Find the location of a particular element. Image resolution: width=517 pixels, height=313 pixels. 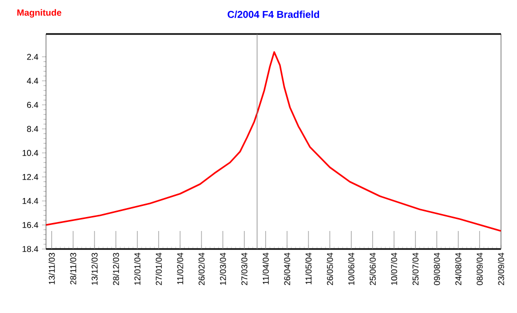

y-tick-label: 16.4 is located at coordinates (30, 225).